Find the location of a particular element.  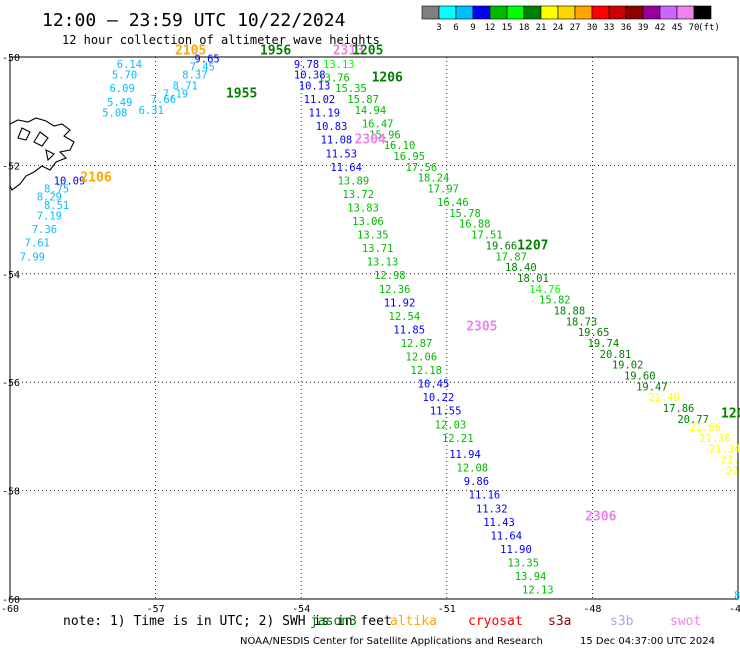

wave-height-value: 12.98 is located at coordinates (390, 276).